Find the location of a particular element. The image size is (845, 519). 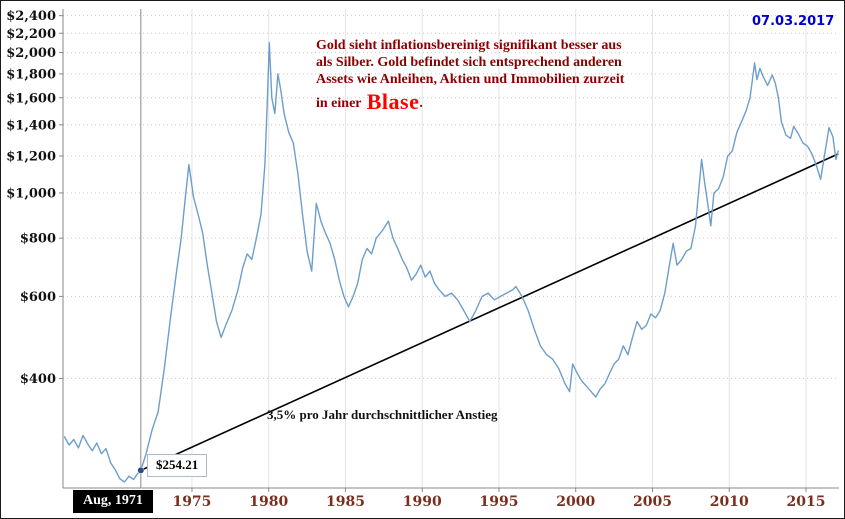

blase-text: Blase is located at coordinates (393, 101).